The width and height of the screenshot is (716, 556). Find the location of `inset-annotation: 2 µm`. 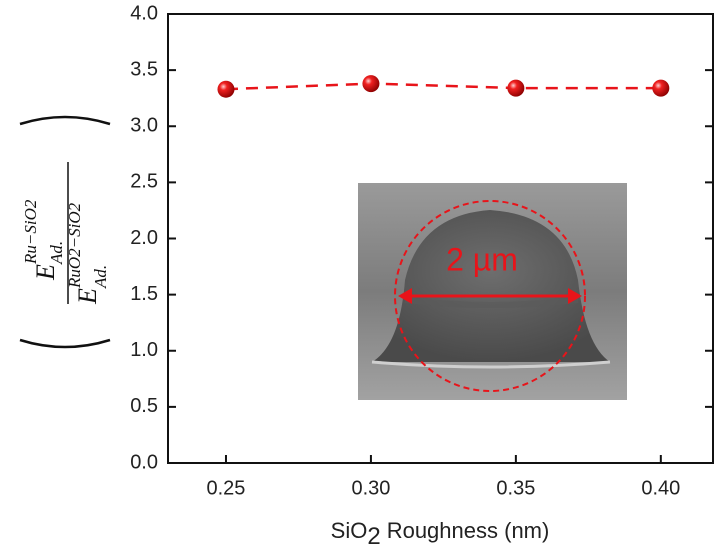

inset-annotation: 2 µm is located at coordinates (482, 259).